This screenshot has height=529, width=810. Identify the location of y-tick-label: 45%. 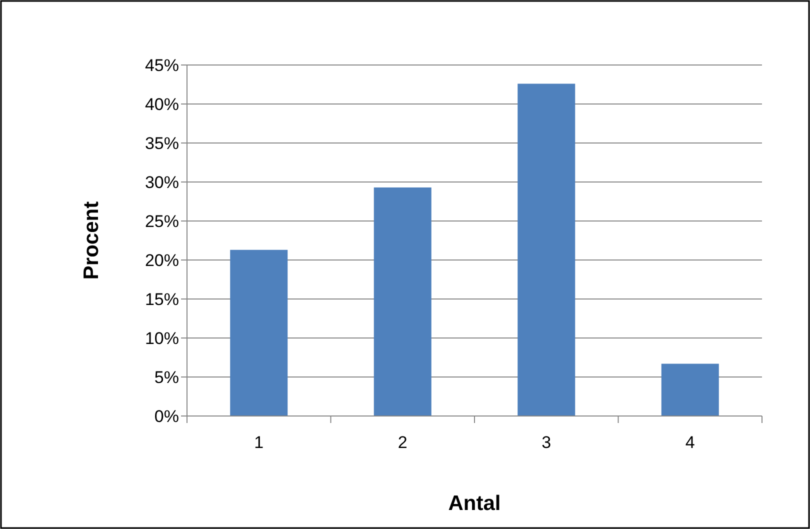
(161, 65).